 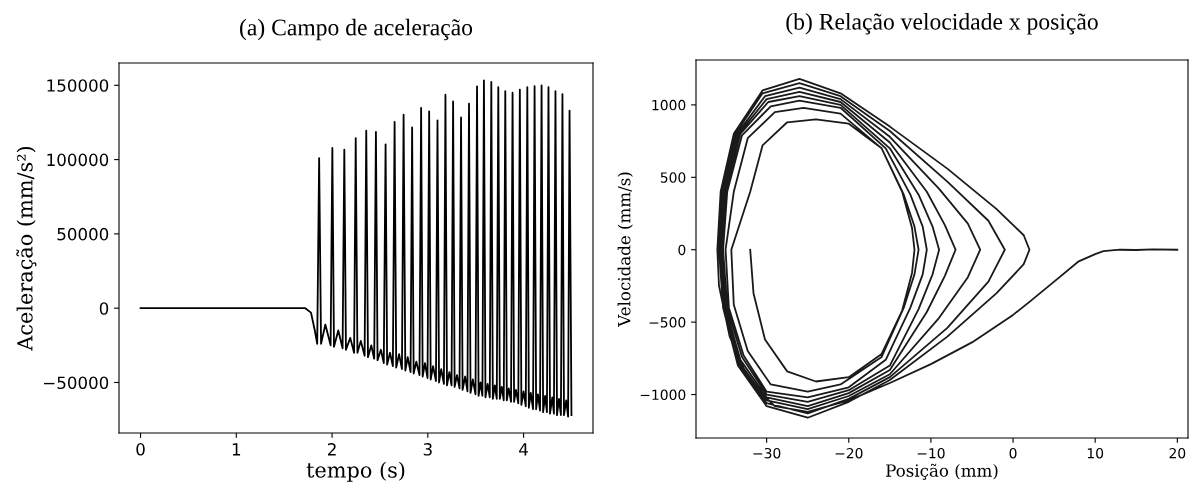 What do you see at coordinates (78, 85) in the screenshot?
I see `y-tick-label: 150000` at bounding box center [78, 85].